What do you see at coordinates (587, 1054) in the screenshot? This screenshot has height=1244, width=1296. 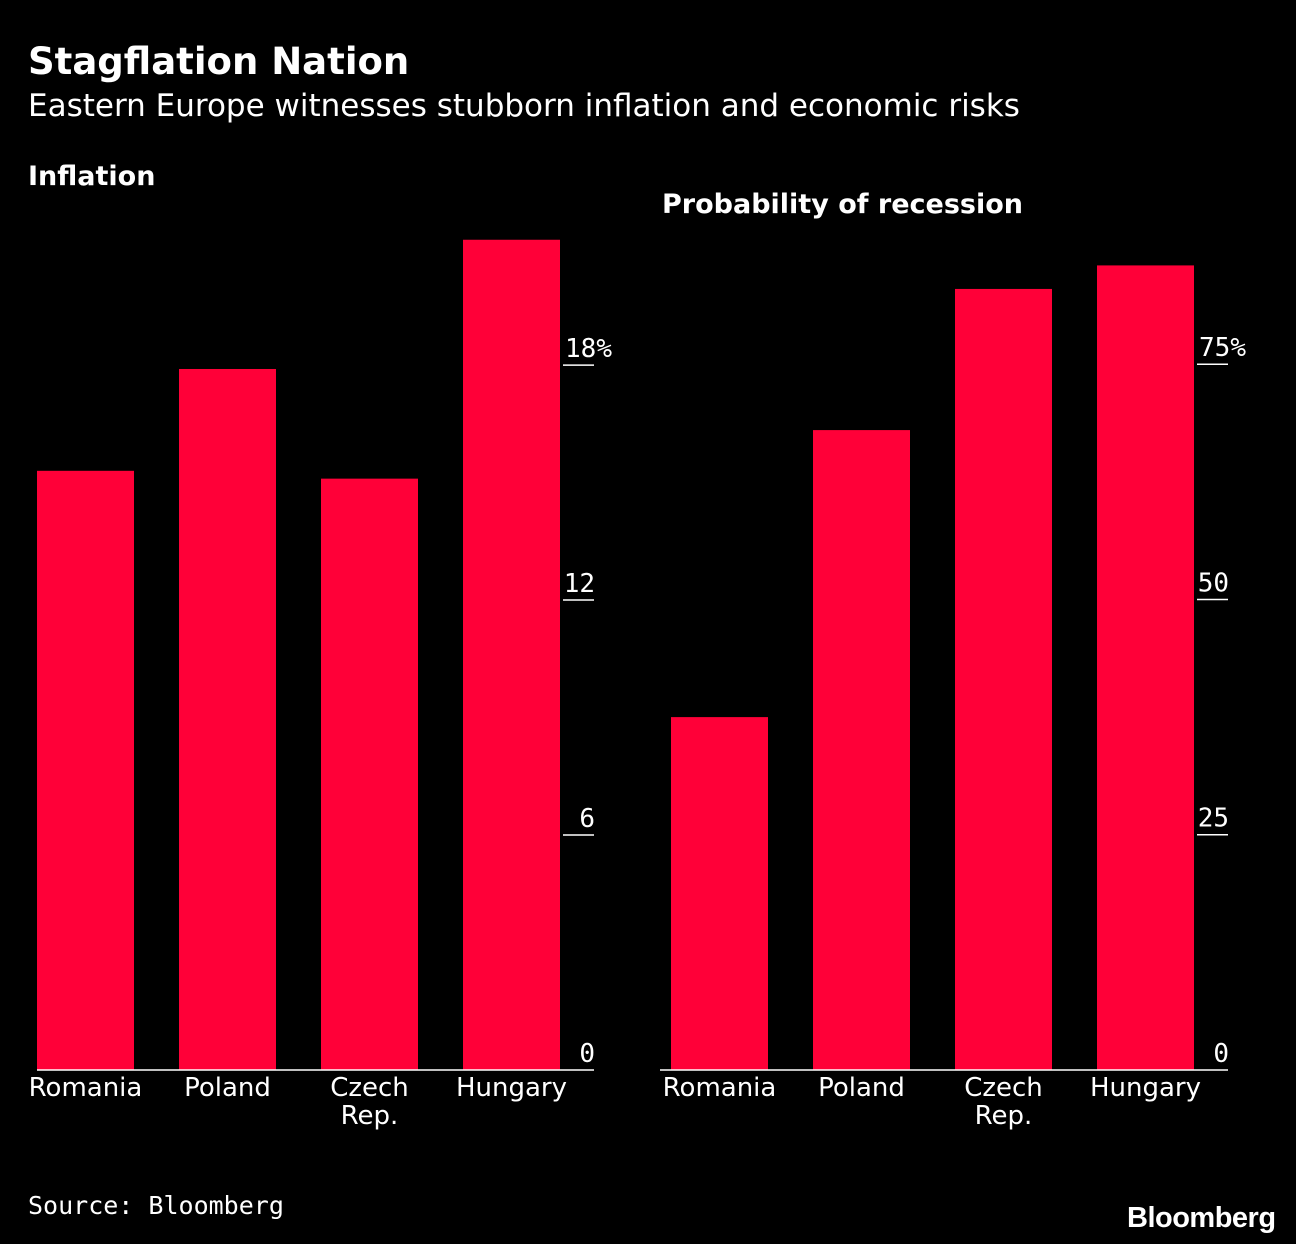 I see `inflation-tick-label: 0` at bounding box center [587, 1054].